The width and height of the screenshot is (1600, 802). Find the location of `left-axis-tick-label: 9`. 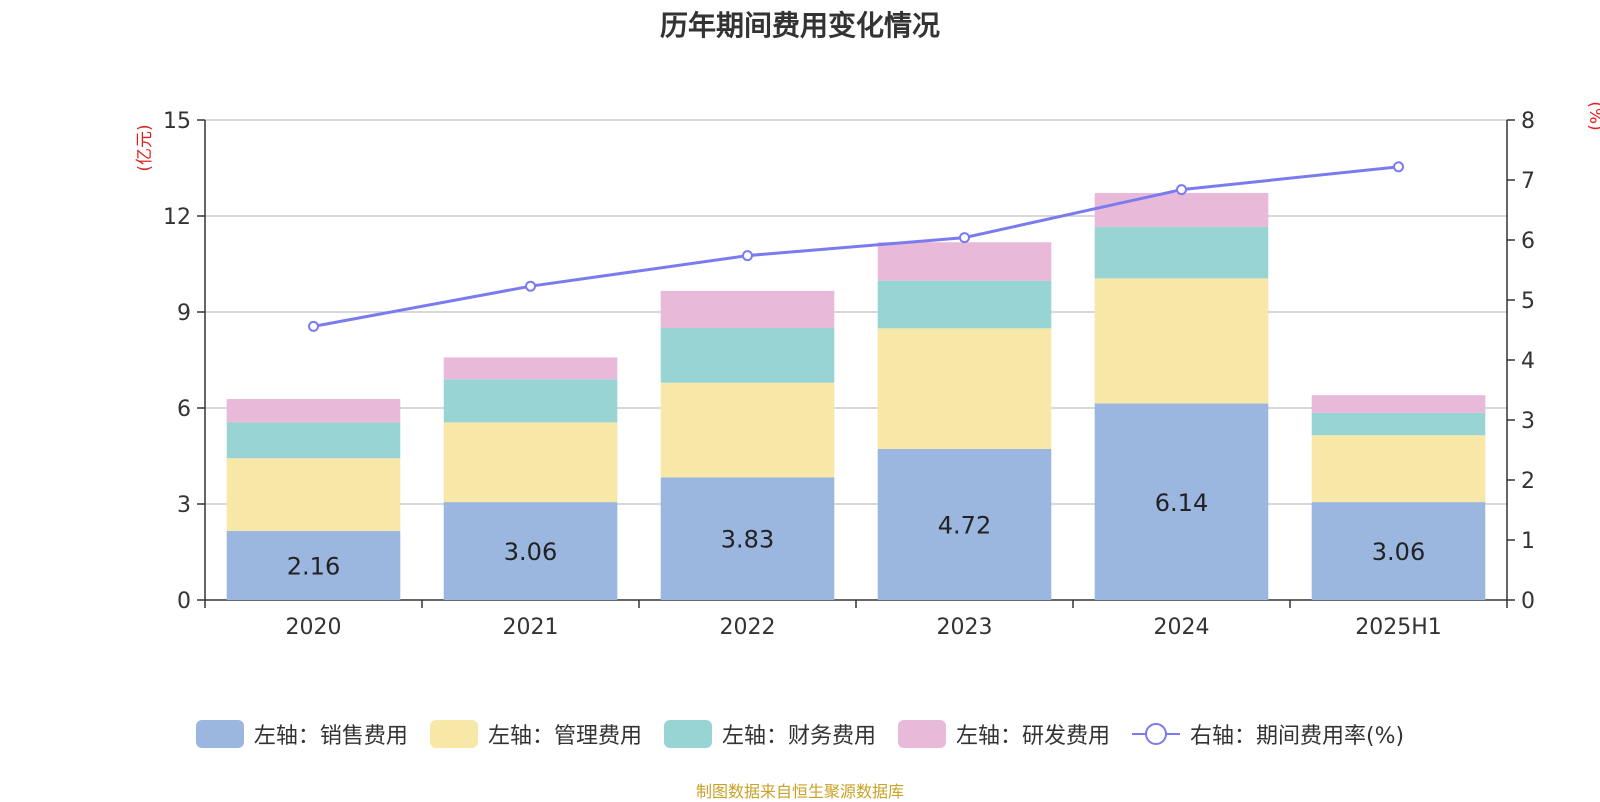

left-axis-tick-label: 9 is located at coordinates (184, 313).